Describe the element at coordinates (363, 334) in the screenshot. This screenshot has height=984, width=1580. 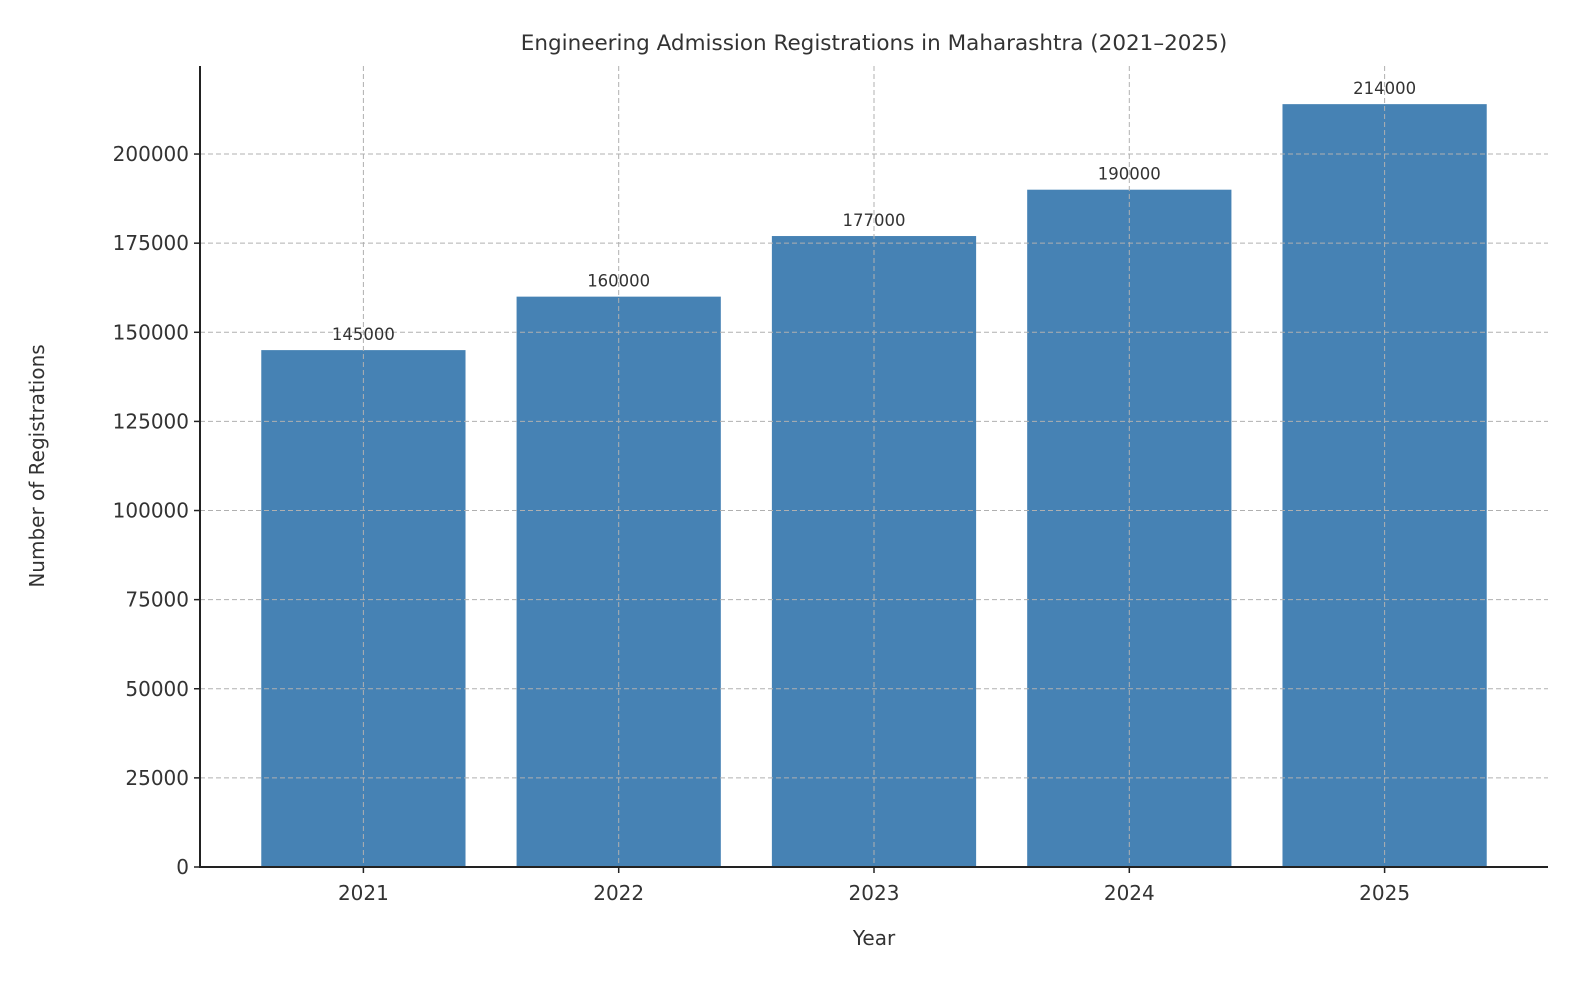
I see `data-label-2021: 145000` at that location.